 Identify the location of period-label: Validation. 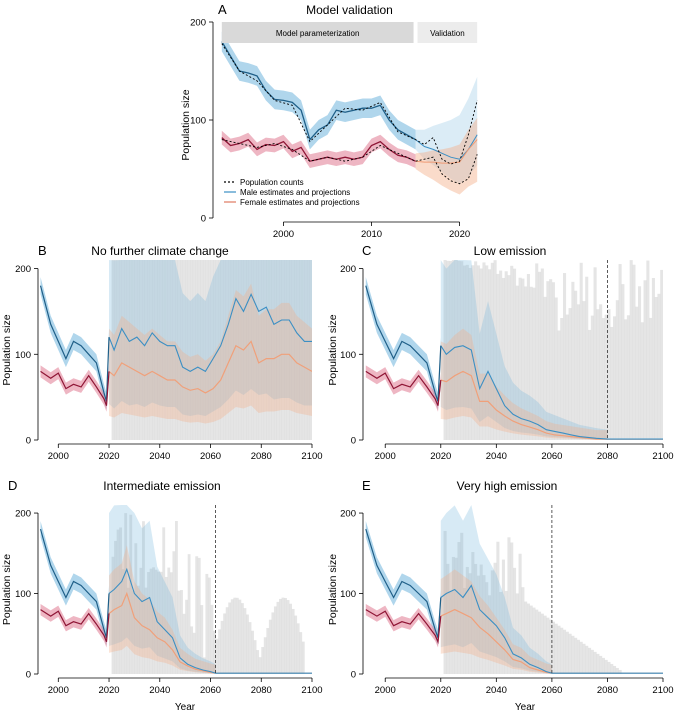
(447, 33).